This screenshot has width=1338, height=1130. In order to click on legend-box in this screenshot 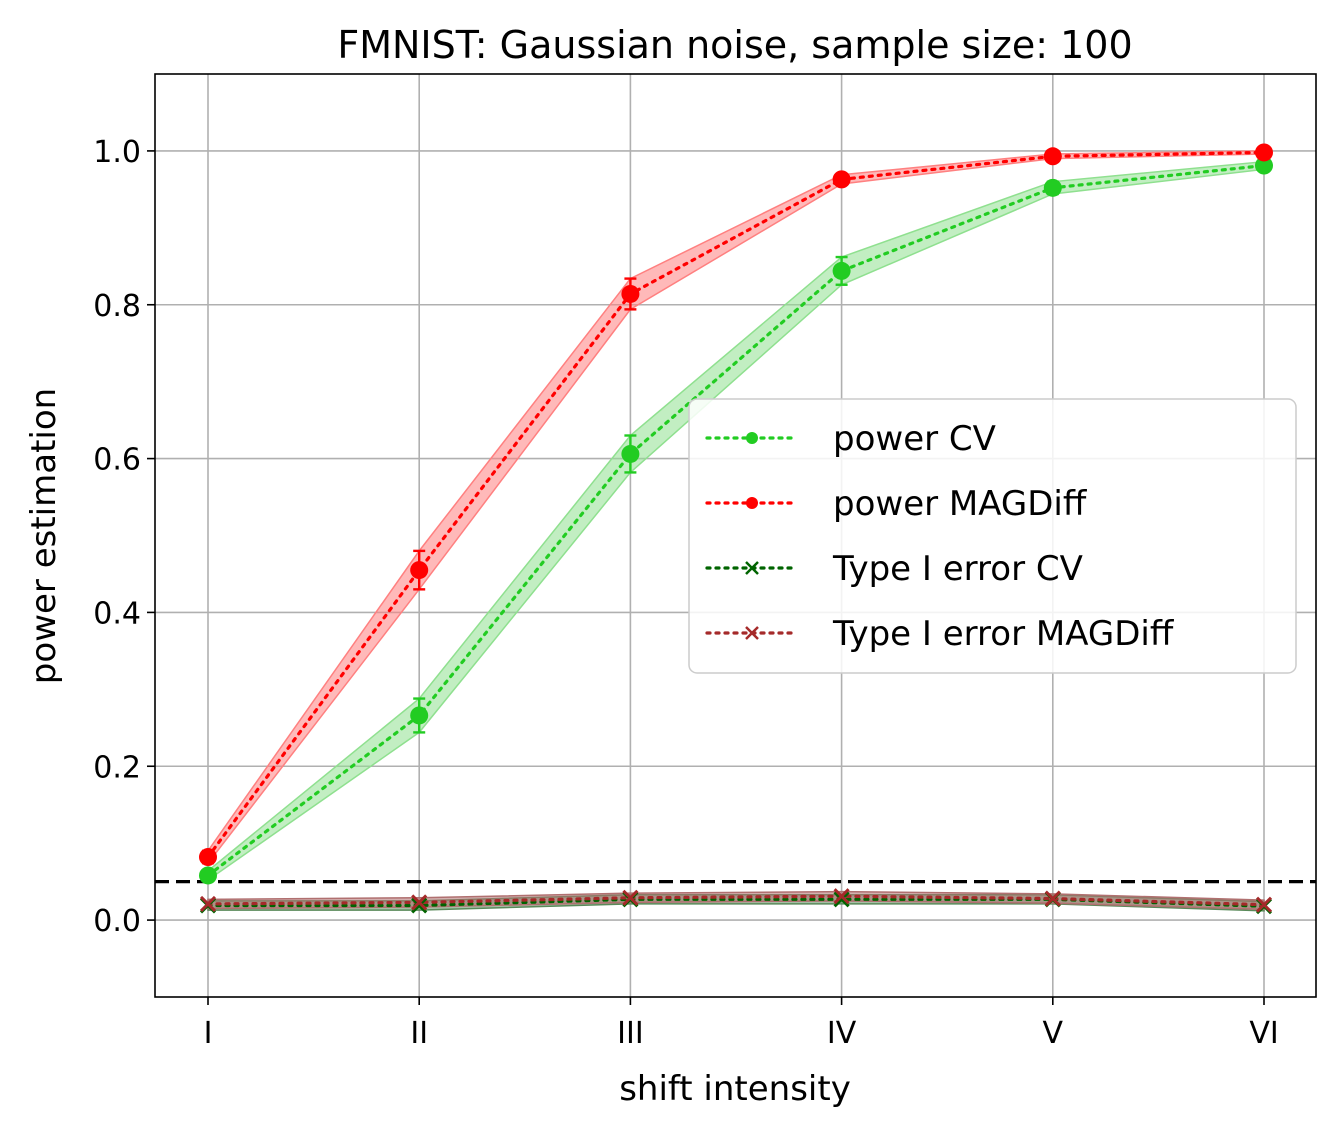, I will do `click(992, 536)`.